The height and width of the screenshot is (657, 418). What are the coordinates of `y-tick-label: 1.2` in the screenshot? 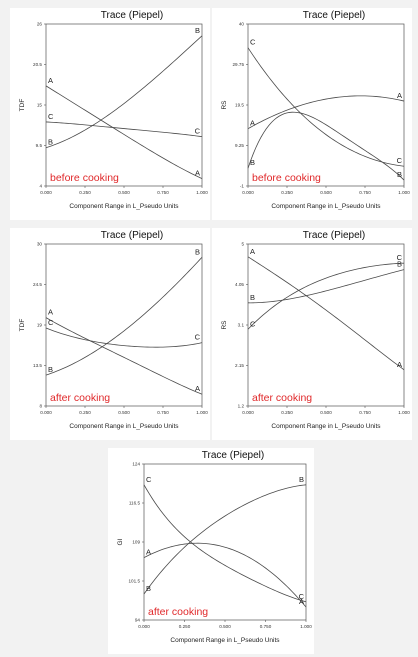 It's located at (241, 406).